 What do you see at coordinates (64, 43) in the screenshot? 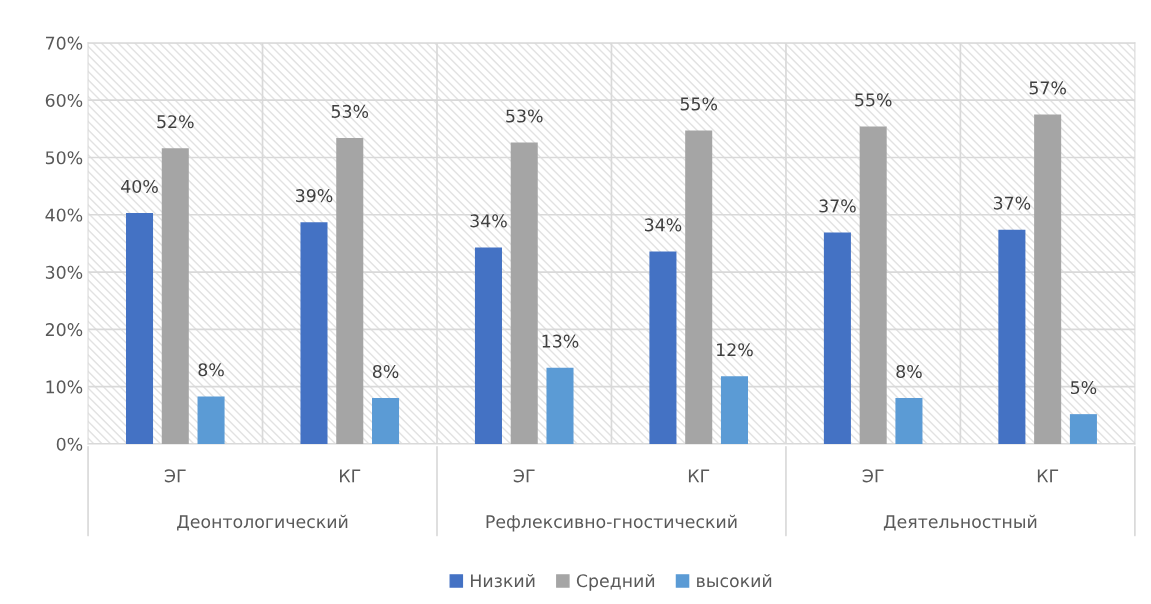
I see `y-tick-label: 70%` at bounding box center [64, 43].